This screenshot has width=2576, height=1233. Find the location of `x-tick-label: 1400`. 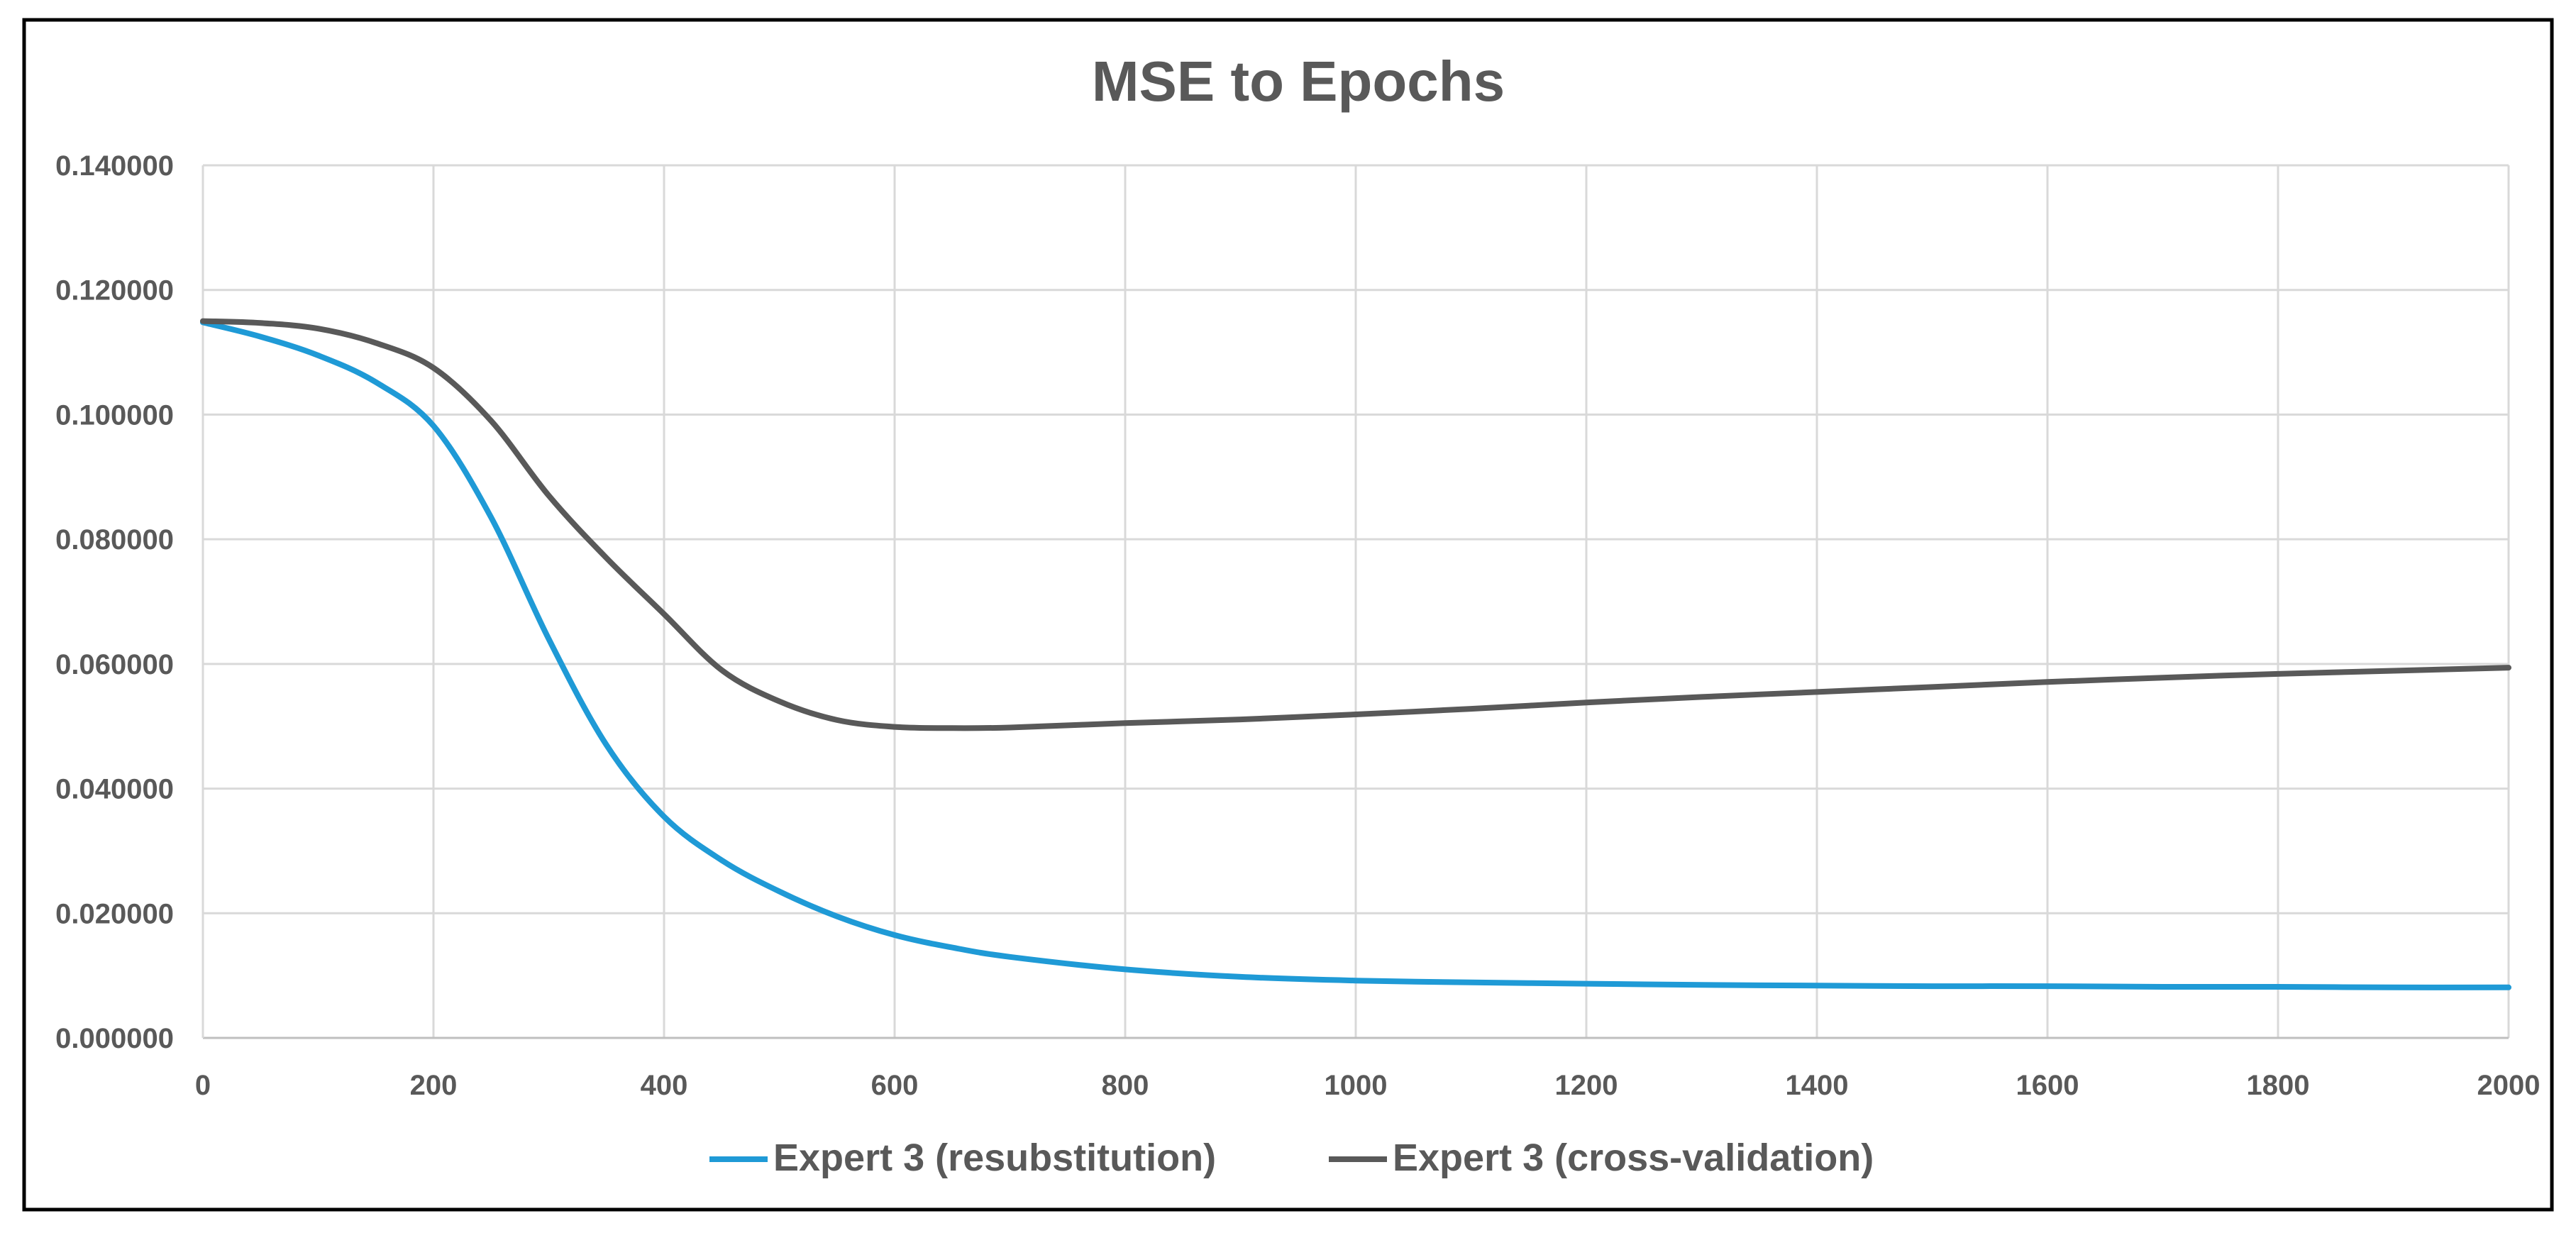

x-tick-label: 1400 is located at coordinates (1817, 1085).